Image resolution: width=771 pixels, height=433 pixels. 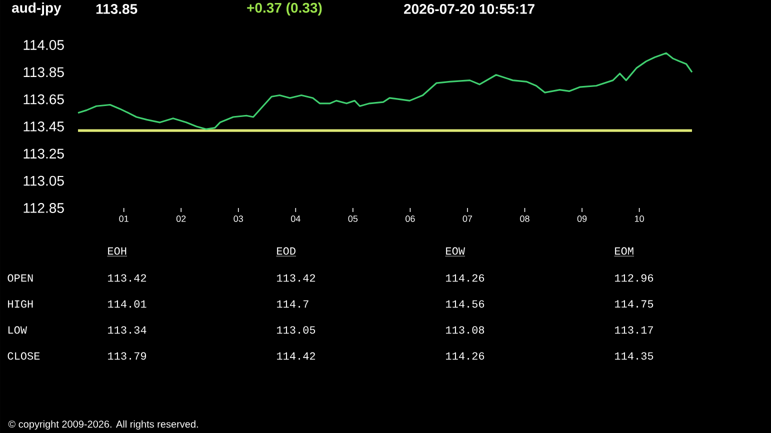 What do you see at coordinates (103, 425) in the screenshot?
I see `text: © copyright 2009-2026. All rights reserved.` at bounding box center [103, 425].